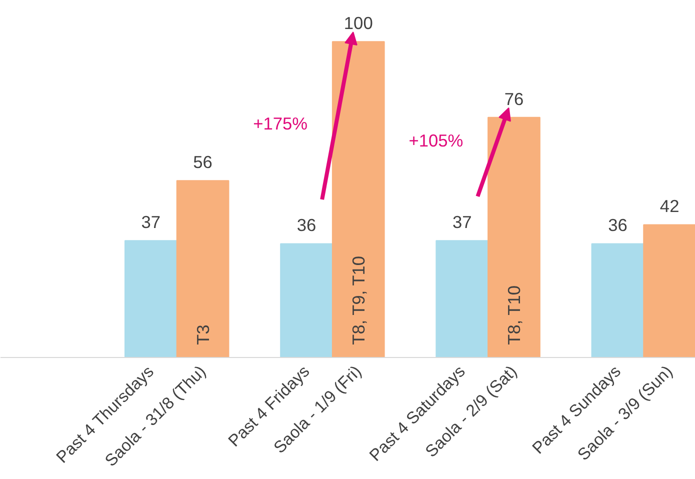 The image size is (695, 479). I want to click on annotation: T8, T9, T10, so click(358, 300).